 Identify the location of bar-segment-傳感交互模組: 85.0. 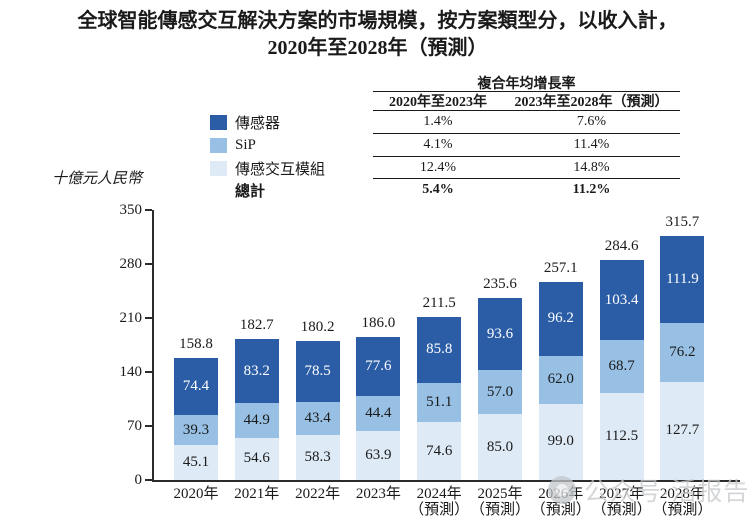
(500, 447).